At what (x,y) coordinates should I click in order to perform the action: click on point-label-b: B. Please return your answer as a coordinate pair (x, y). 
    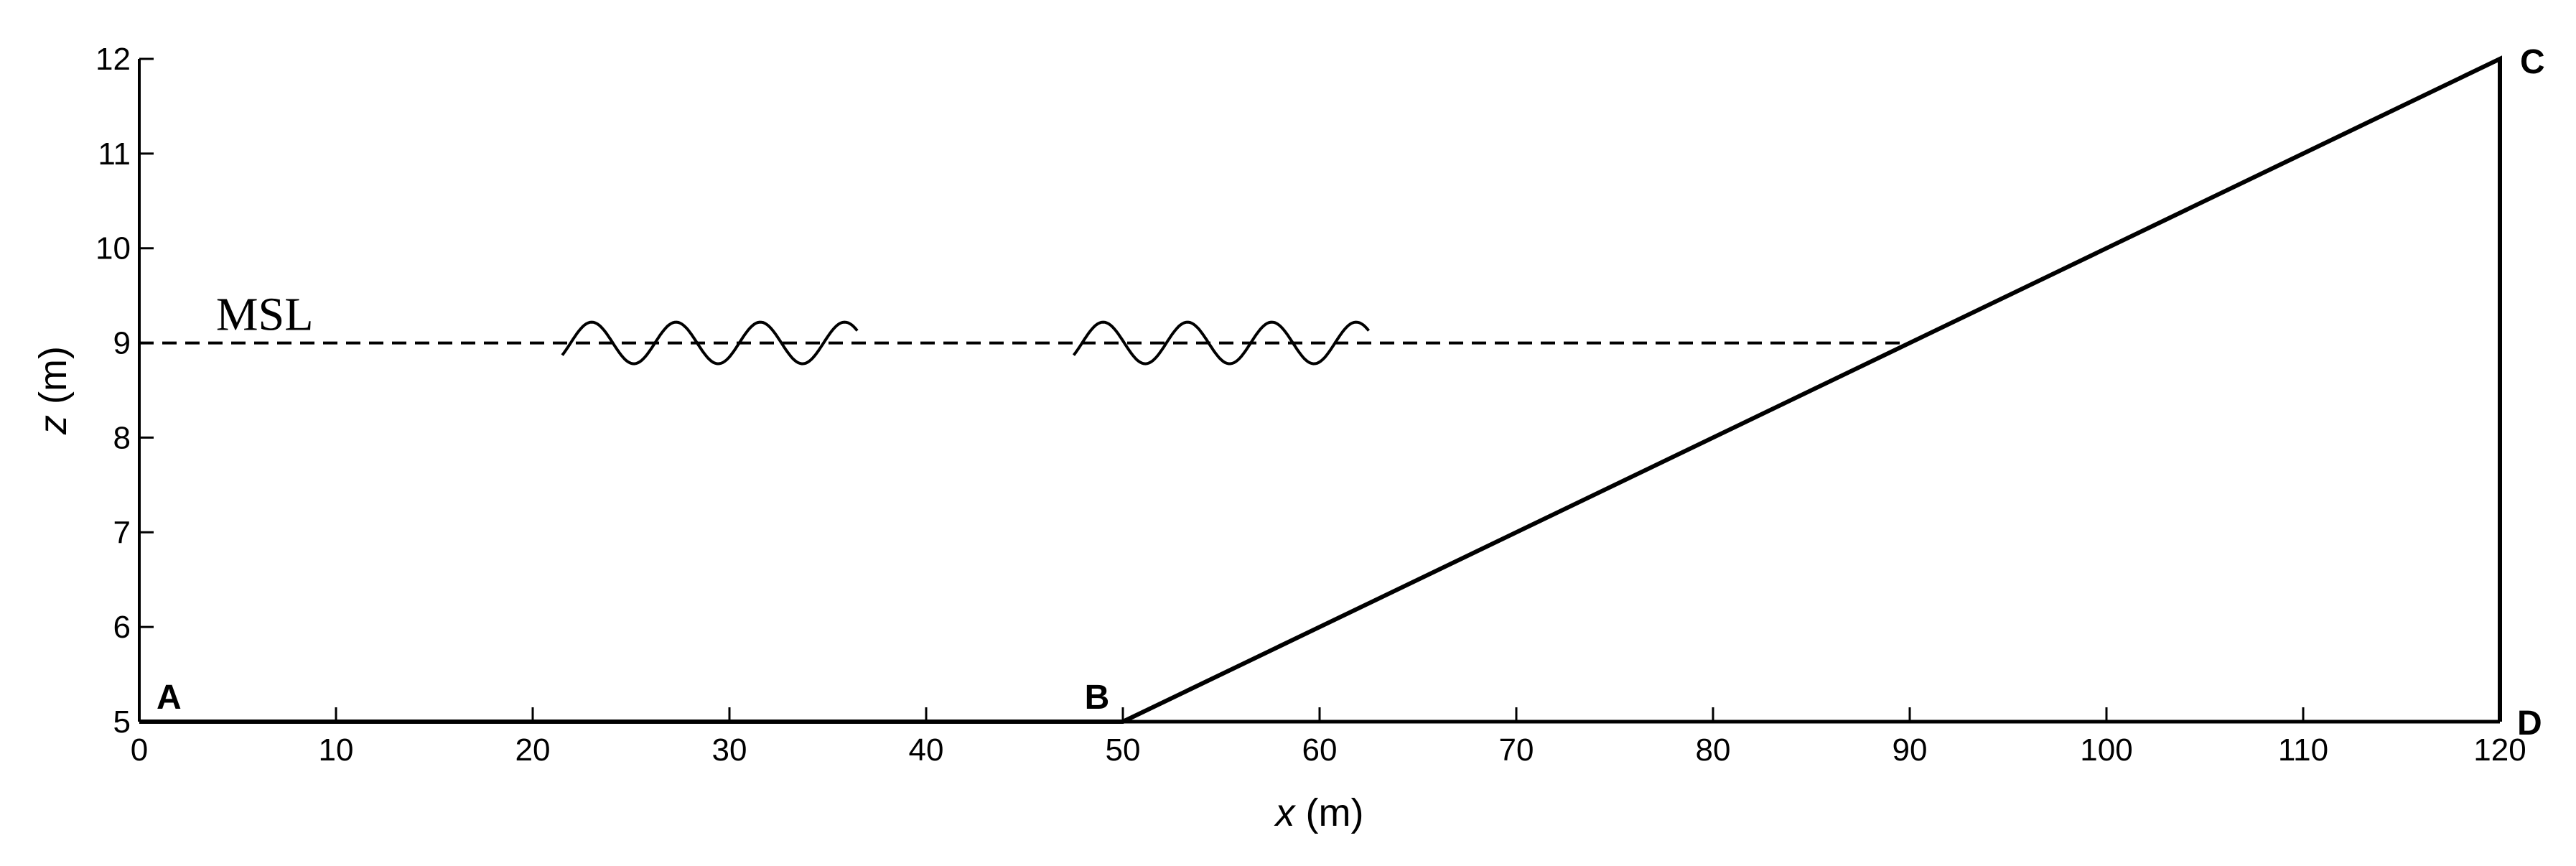
    Looking at the image, I should click on (1097, 698).